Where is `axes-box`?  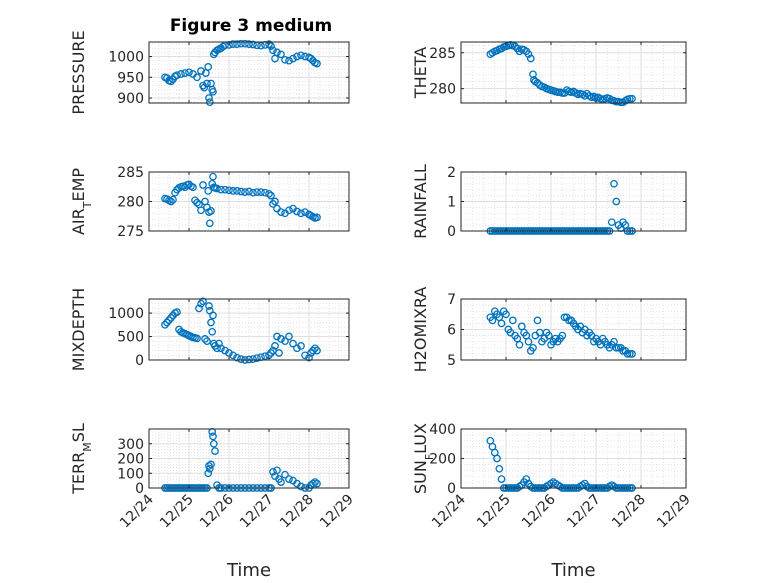 axes-box is located at coordinates (249, 72).